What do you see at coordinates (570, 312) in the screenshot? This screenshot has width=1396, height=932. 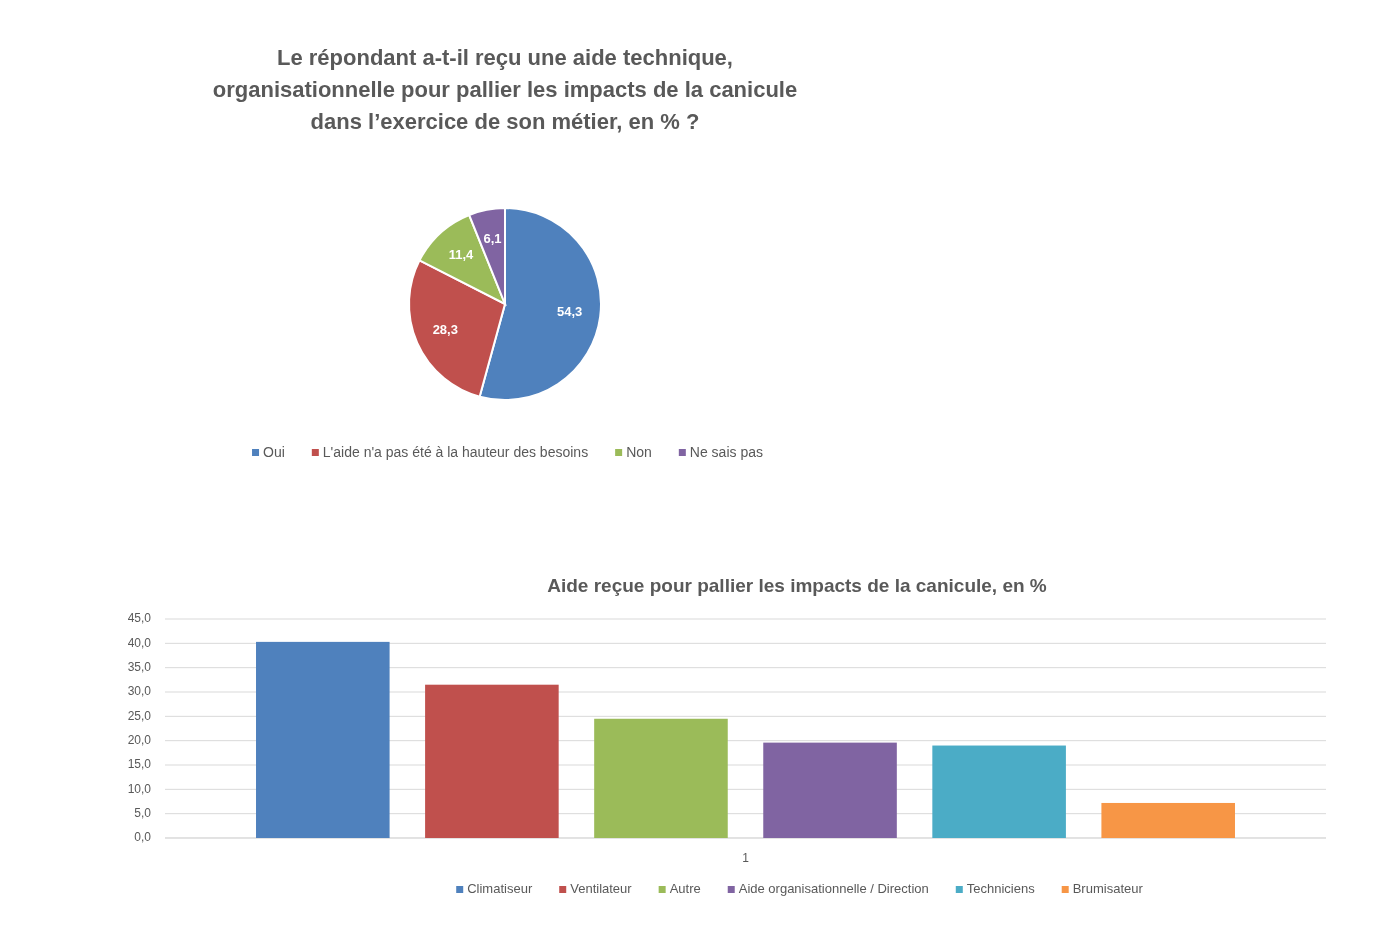 I see `data-label: 54,3` at bounding box center [570, 312].